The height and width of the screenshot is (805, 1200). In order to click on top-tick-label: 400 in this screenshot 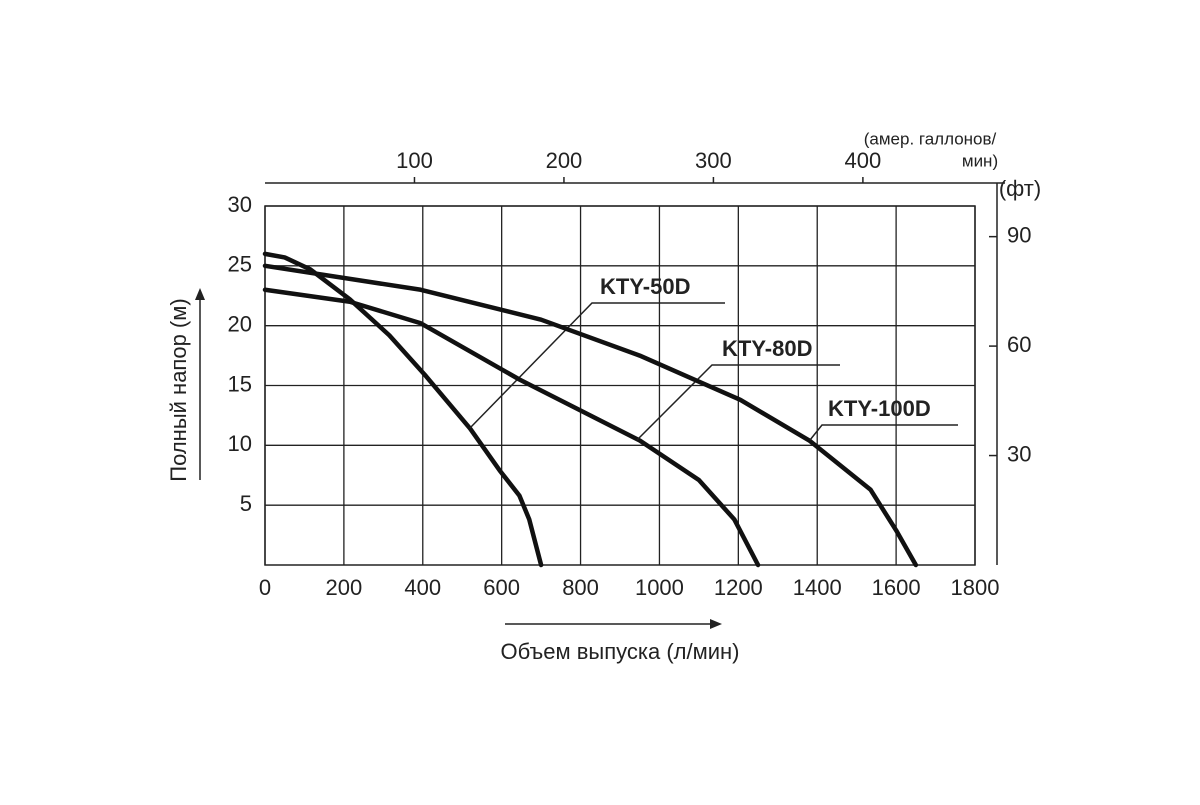, I will do `click(863, 160)`.